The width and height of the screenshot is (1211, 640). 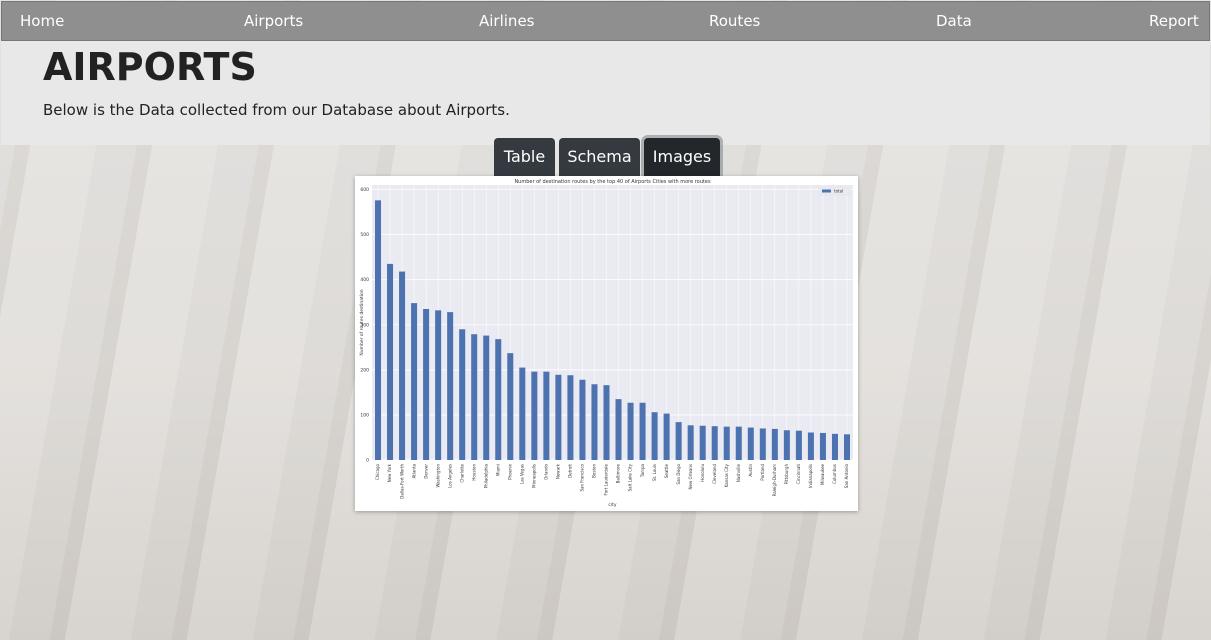 I want to click on x-tick-label: Indianapolis, so click(x=810, y=476).